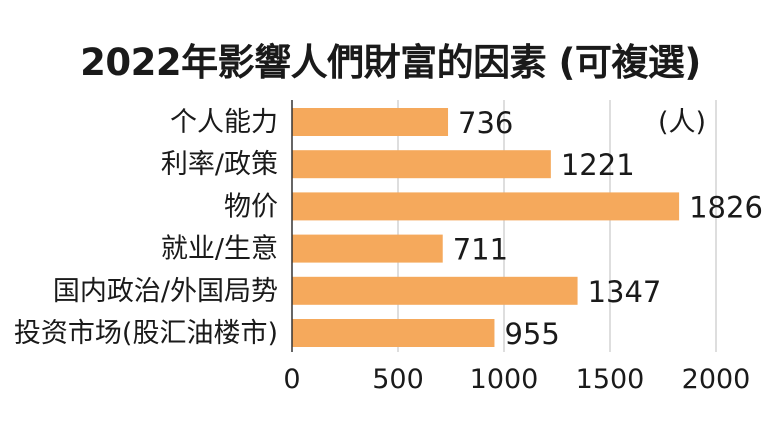  What do you see at coordinates (682, 122) in the screenshot?
I see `unit-label: (人)` at bounding box center [682, 122].